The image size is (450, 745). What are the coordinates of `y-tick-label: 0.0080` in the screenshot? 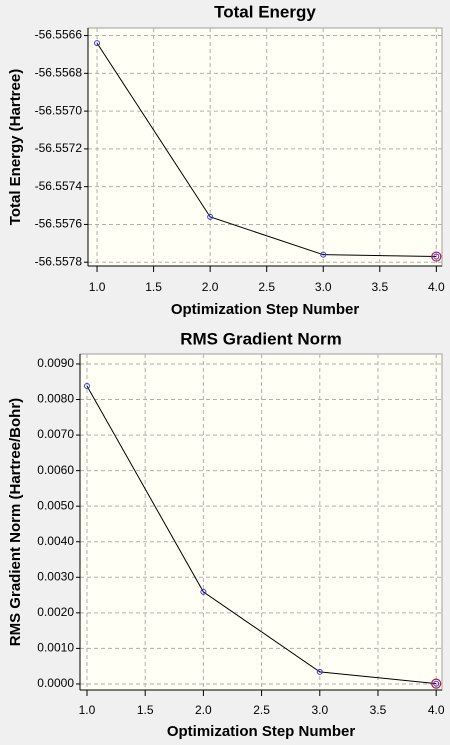 It's located at (55, 399).